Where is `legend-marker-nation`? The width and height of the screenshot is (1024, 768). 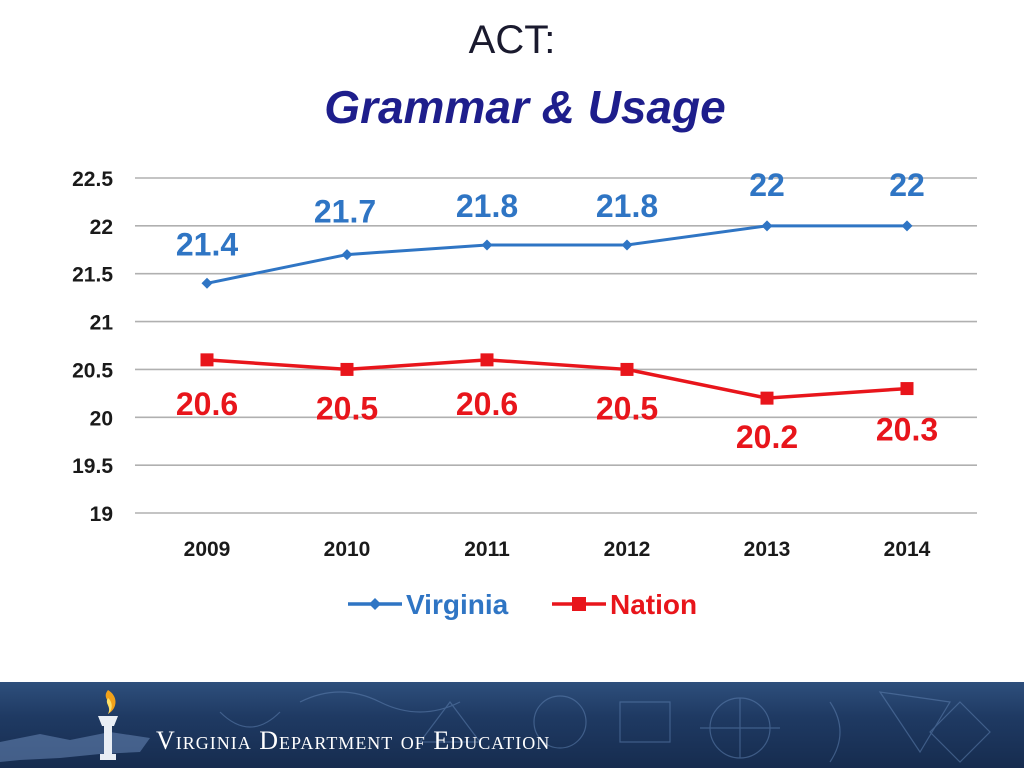 legend-marker-nation is located at coordinates (579, 604).